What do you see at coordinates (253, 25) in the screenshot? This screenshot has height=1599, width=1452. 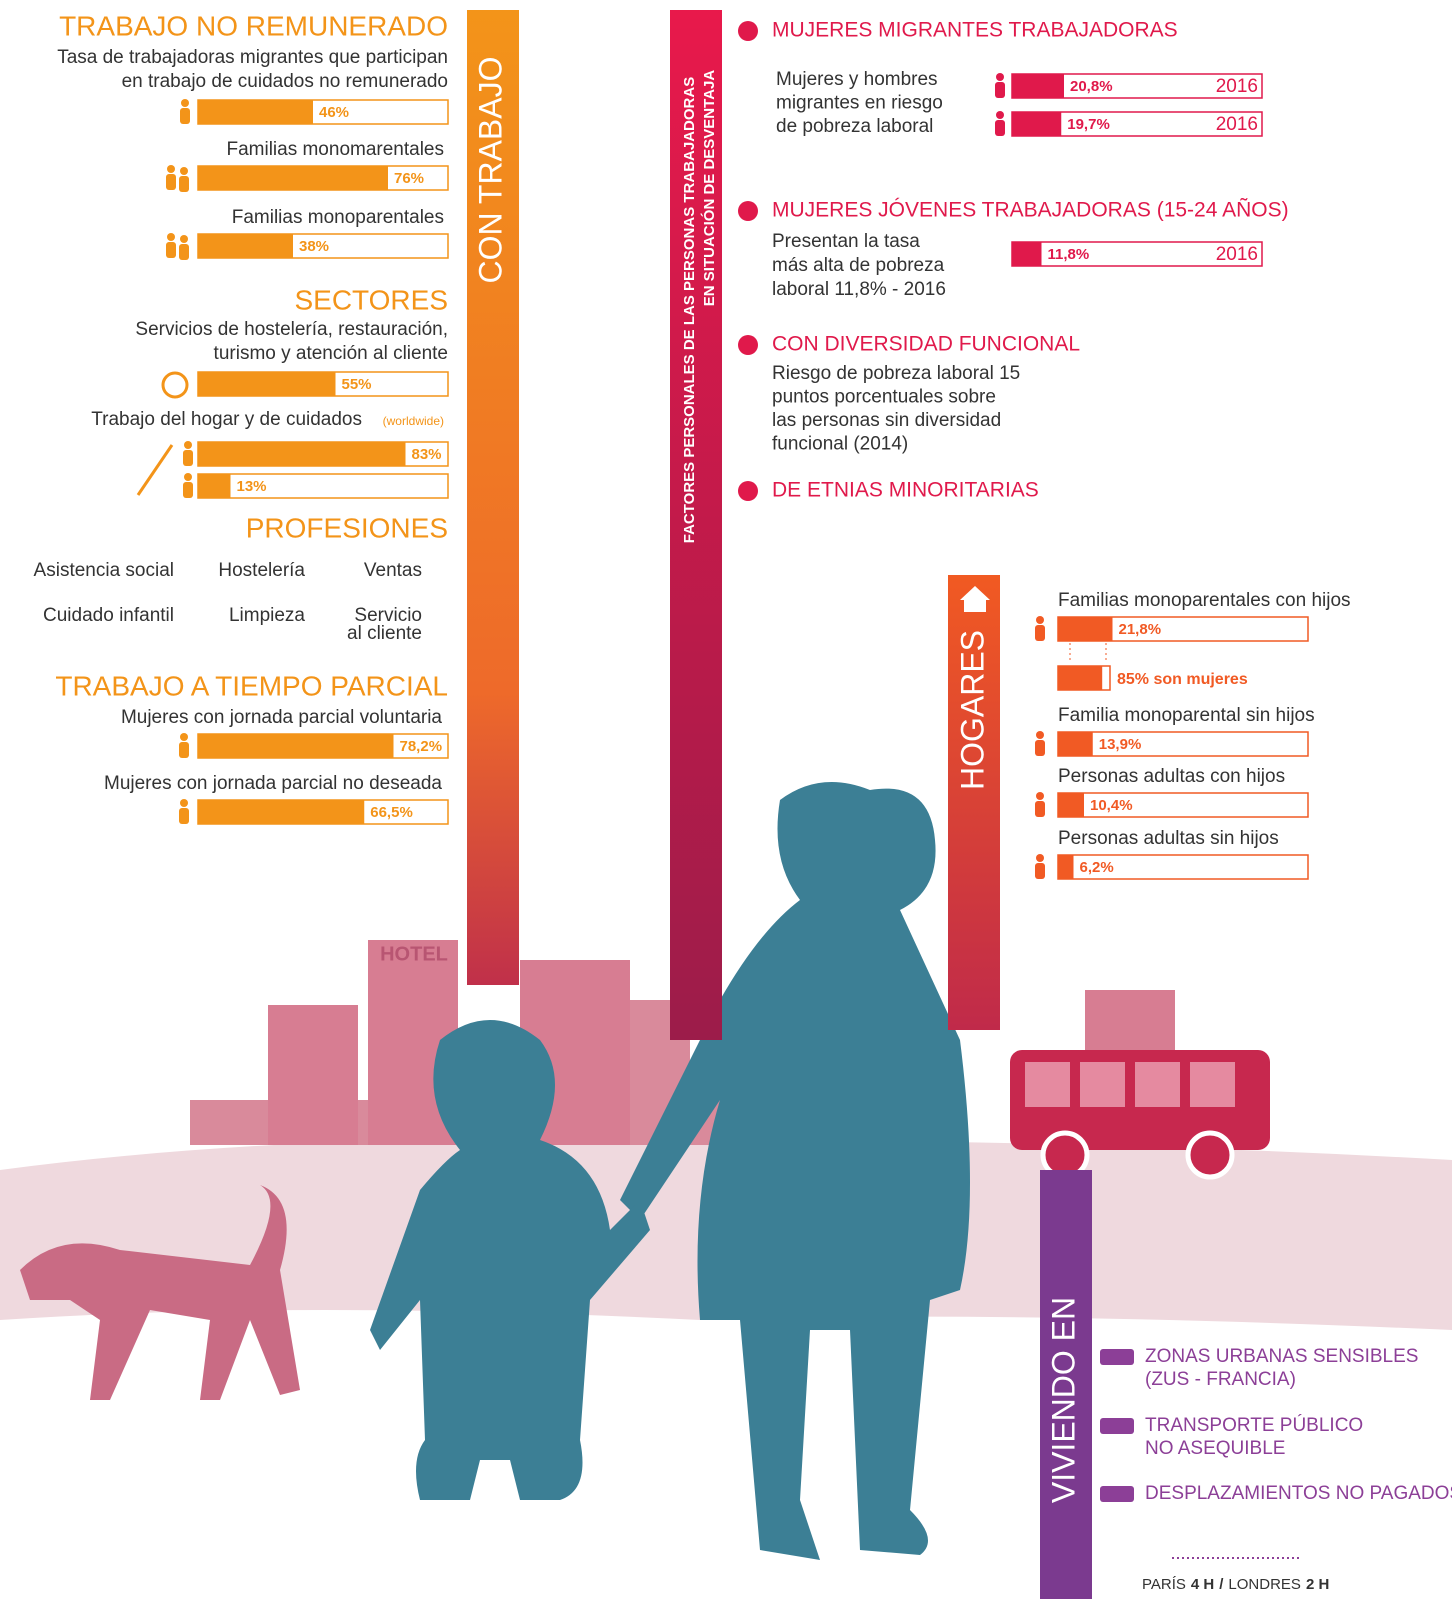 I see `section-title: TRABAJO NO REMUNERADO` at bounding box center [253, 25].